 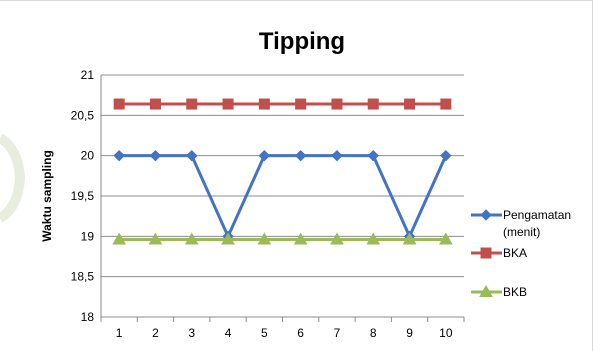 What do you see at coordinates (83, 196) in the screenshot?
I see `y-tick-label: 19,5` at bounding box center [83, 196].